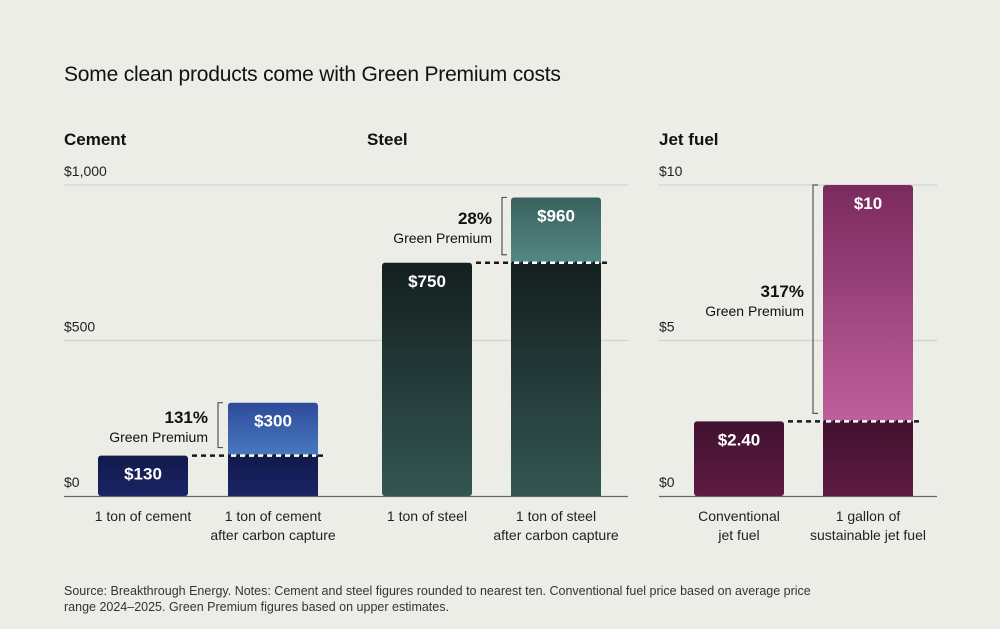  Describe the element at coordinates (79, 327) in the screenshot. I see `y-tick-label-cement: $500` at that location.